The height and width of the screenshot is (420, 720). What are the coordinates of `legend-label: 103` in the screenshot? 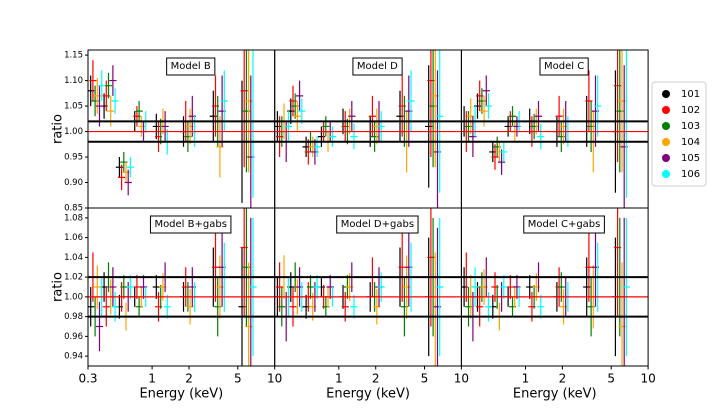 It's located at (690, 126).